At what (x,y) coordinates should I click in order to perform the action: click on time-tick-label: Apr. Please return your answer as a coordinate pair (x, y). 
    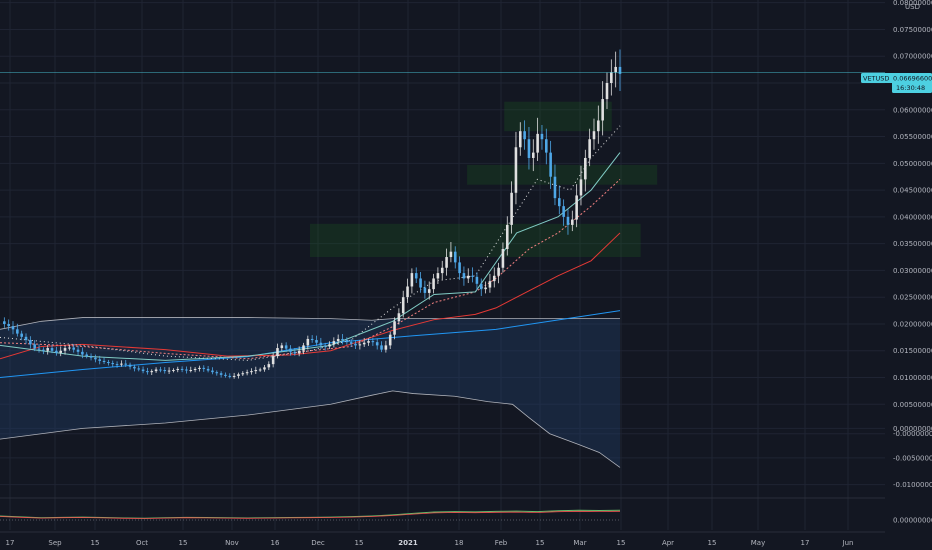
    Looking at the image, I should click on (668, 543).